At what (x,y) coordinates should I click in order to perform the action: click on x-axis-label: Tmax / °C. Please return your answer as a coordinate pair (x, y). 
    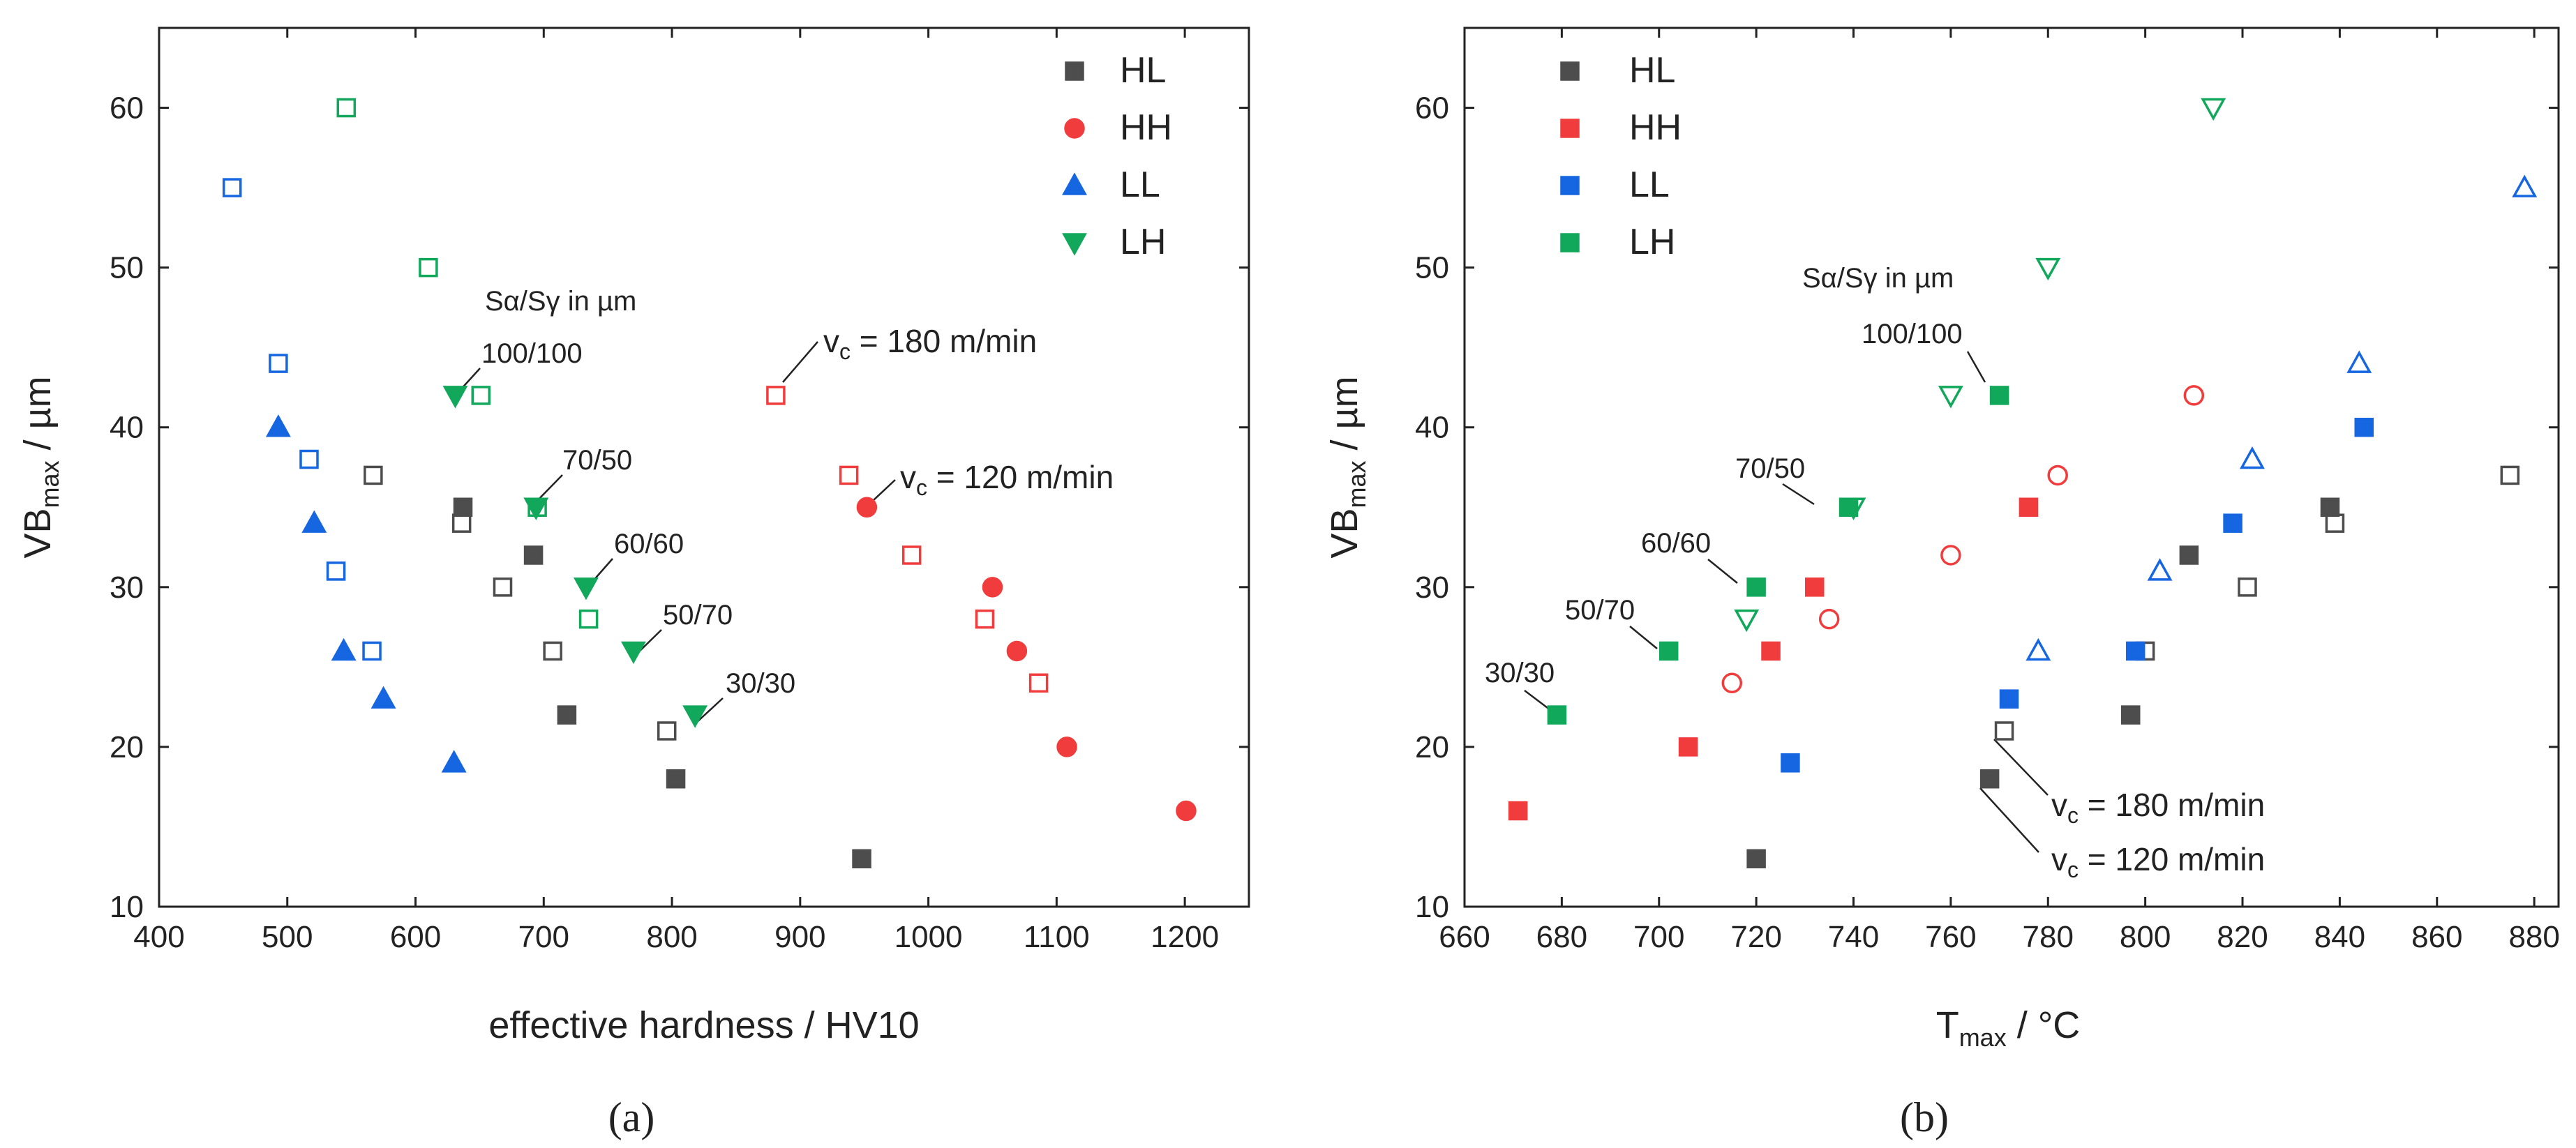
    Looking at the image, I should click on (2008, 1028).